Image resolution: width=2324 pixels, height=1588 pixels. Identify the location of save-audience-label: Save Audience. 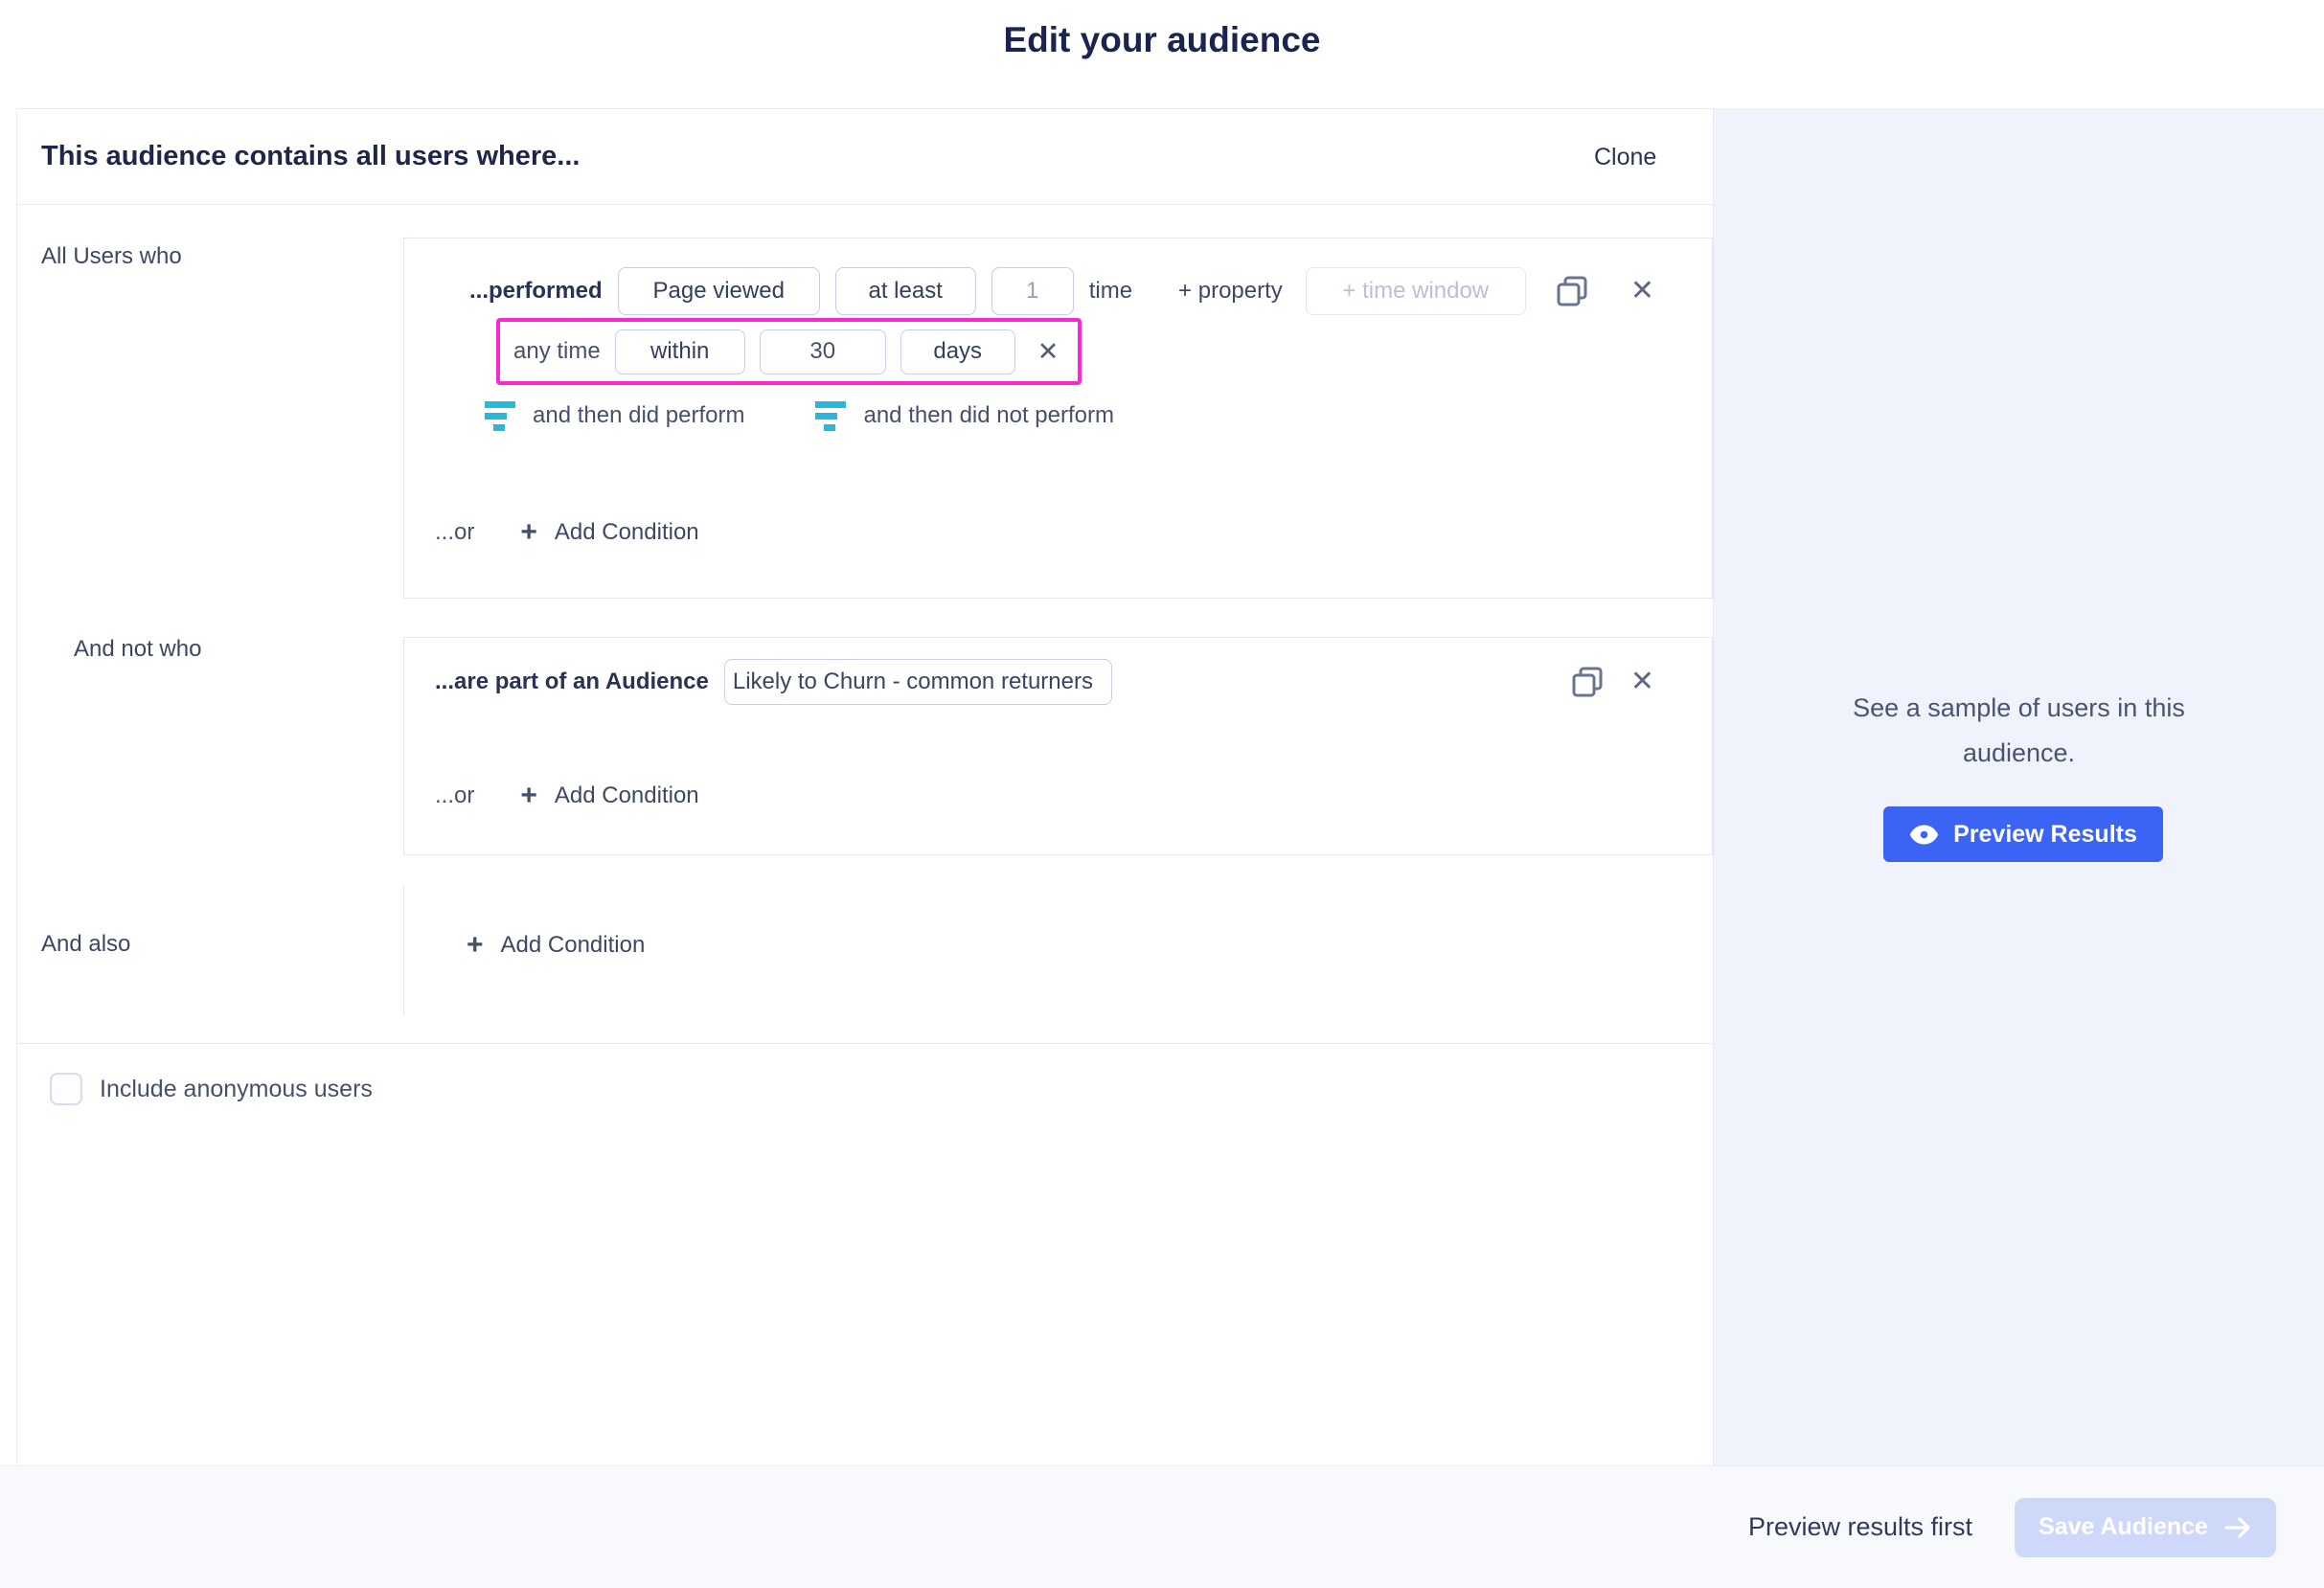
(2123, 1526).